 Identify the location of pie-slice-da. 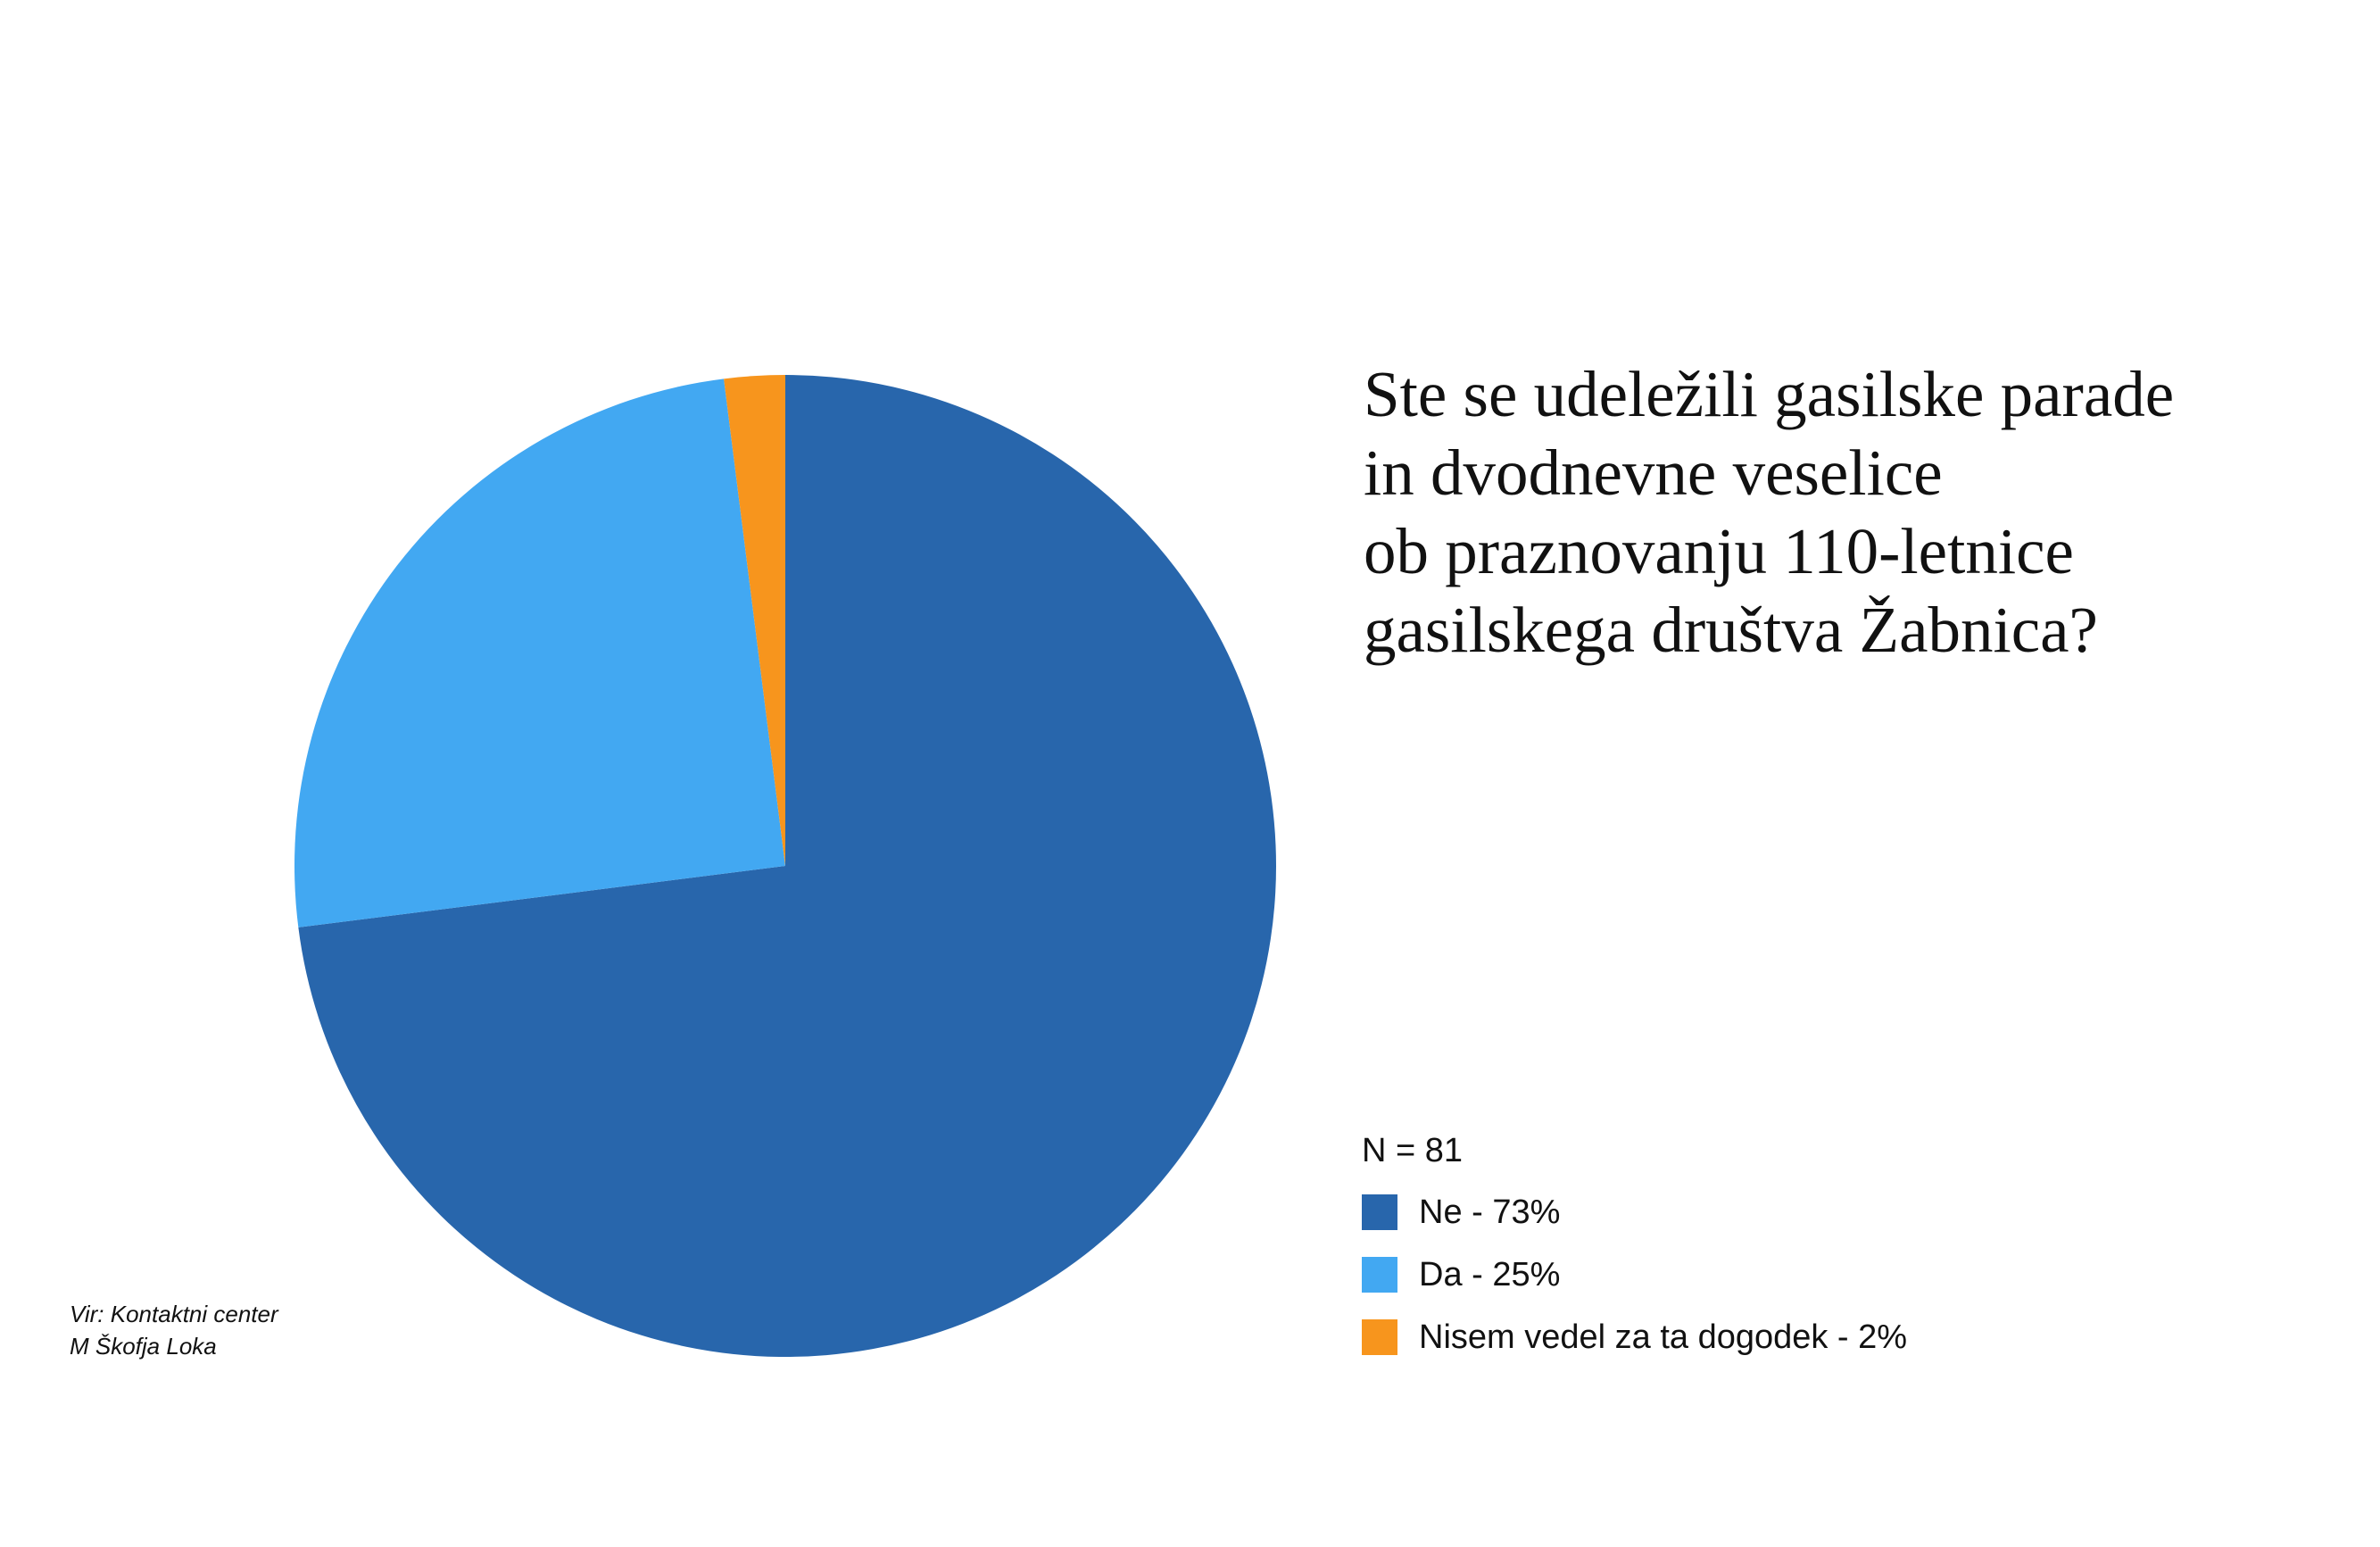
(540, 653).